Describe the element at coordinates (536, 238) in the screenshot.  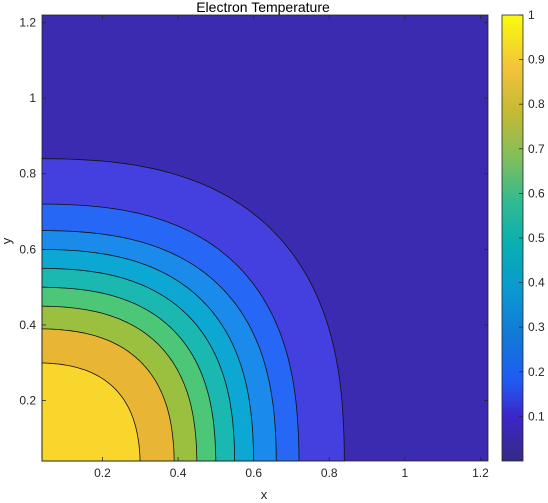
I see `colorbar-tick-label: 0.5` at that location.